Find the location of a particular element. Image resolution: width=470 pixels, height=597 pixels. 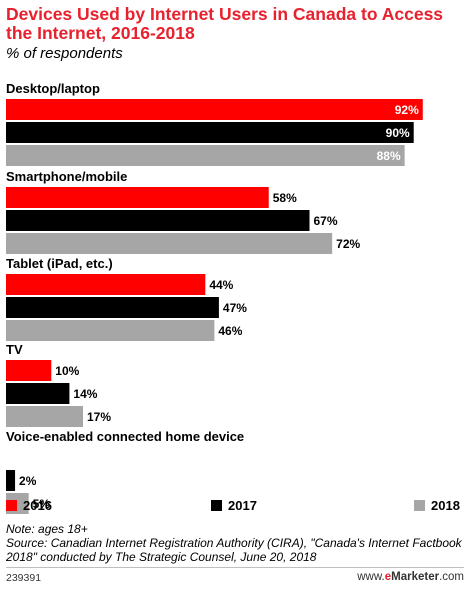

brand-main: Marketer is located at coordinates (415, 577).